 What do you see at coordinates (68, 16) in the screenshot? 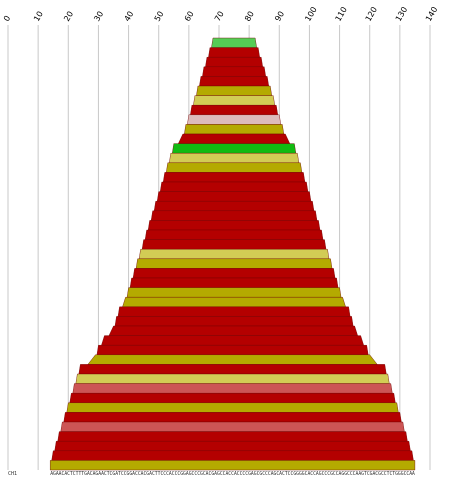
I see `x-tick-label: 20` at bounding box center [68, 16].